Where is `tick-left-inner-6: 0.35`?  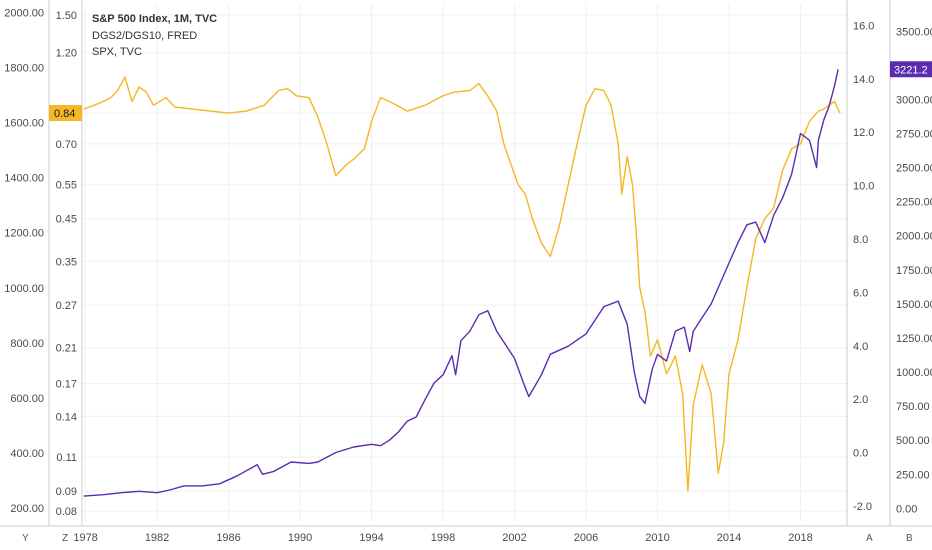 tick-left-inner-6: 0.35 is located at coordinates (66, 262).